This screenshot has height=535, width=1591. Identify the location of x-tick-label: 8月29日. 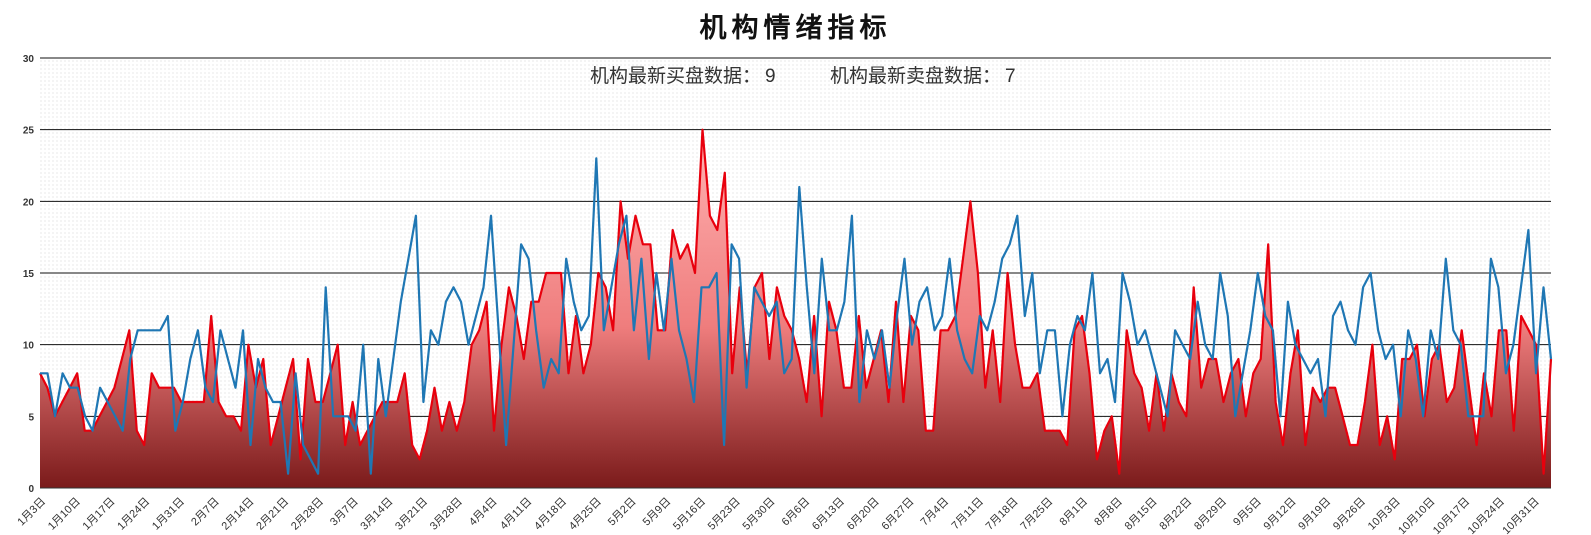
(1210, 514).